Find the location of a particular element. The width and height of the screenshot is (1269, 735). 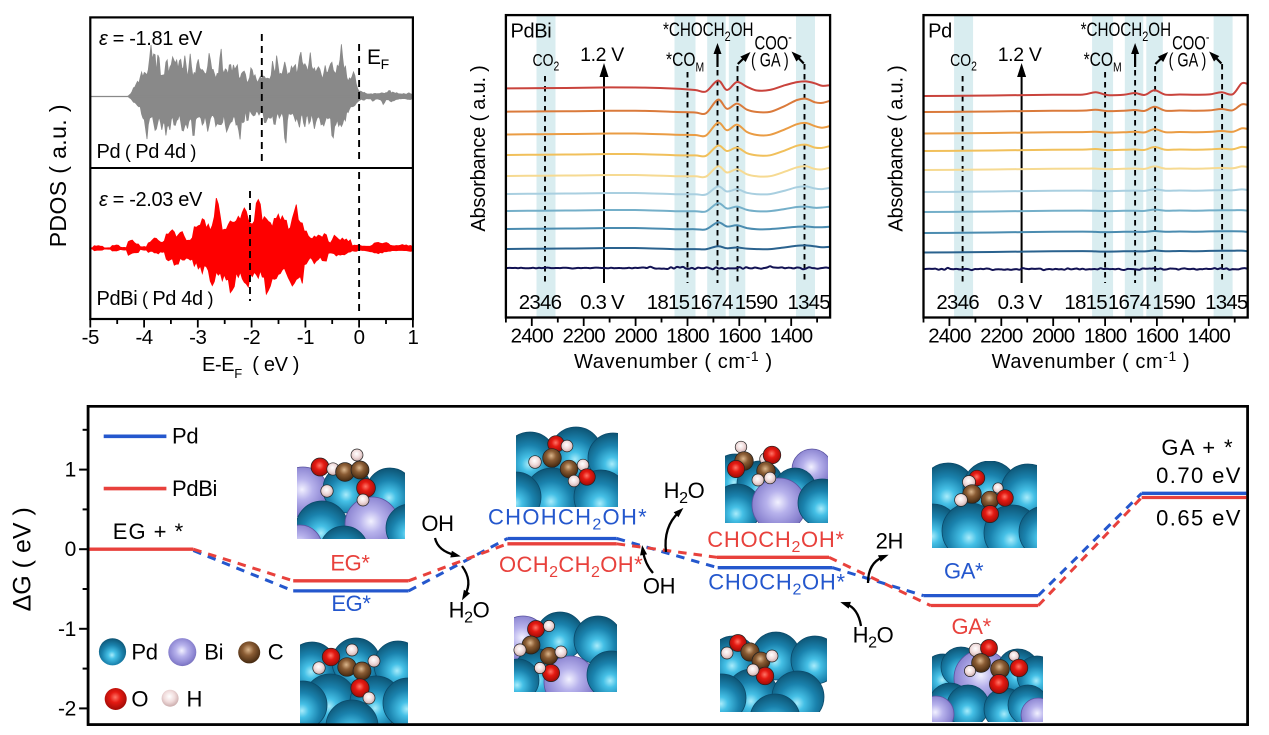

svg-text: C is located at coordinates (276, 652).